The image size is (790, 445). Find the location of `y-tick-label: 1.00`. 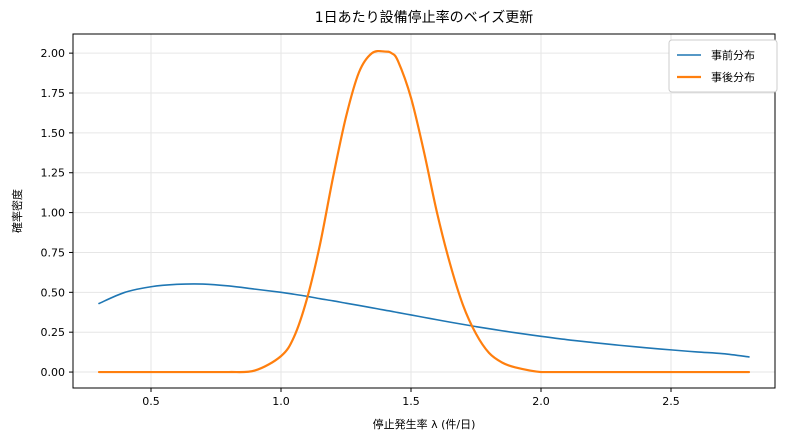

y-tick-label: 1.00 is located at coordinates (53, 213).